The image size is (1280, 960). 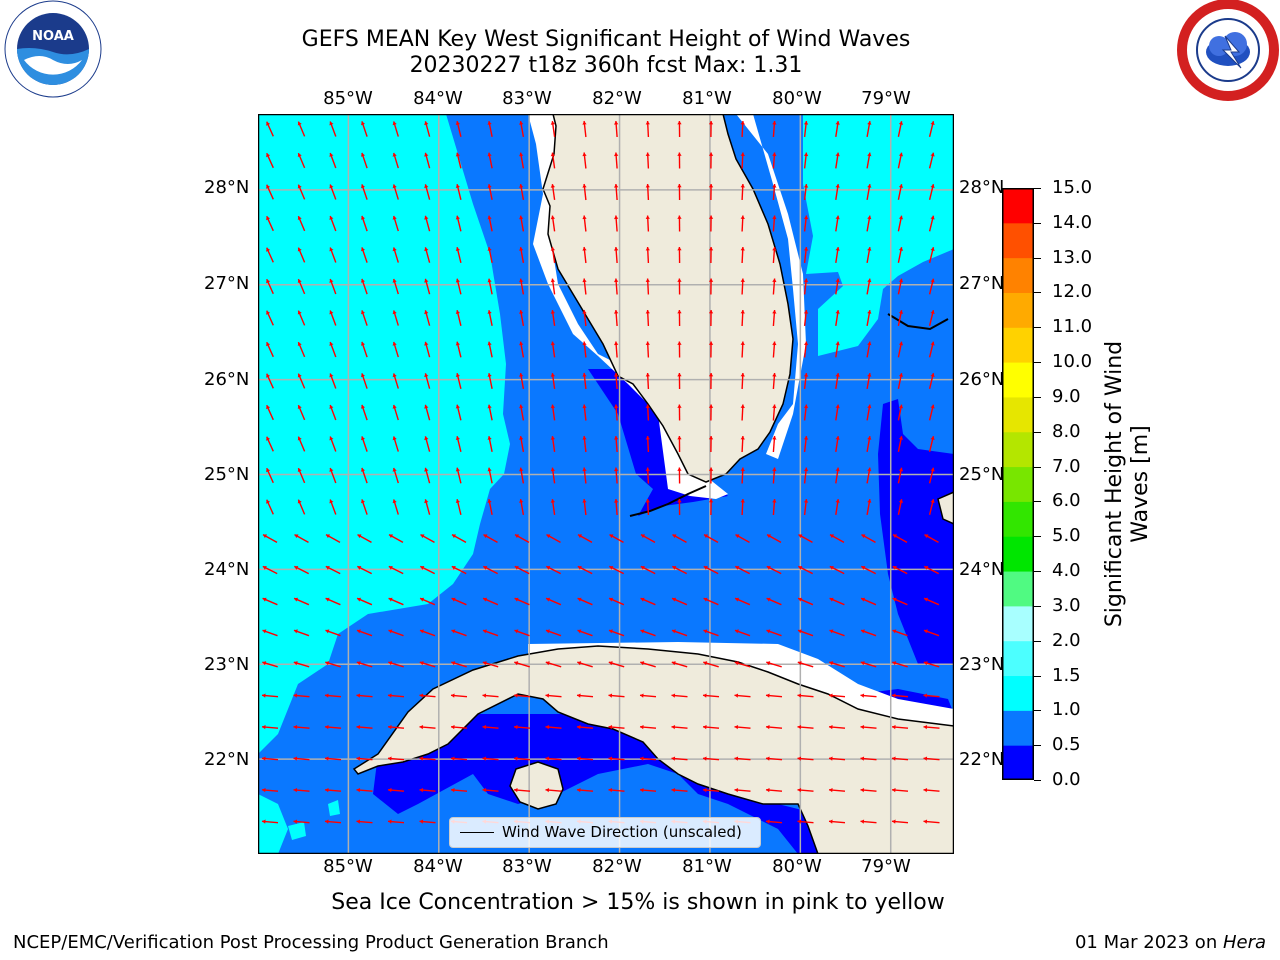 What do you see at coordinates (1037, 502) in the screenshot?
I see `colorbar-tick-mark` at bounding box center [1037, 502].